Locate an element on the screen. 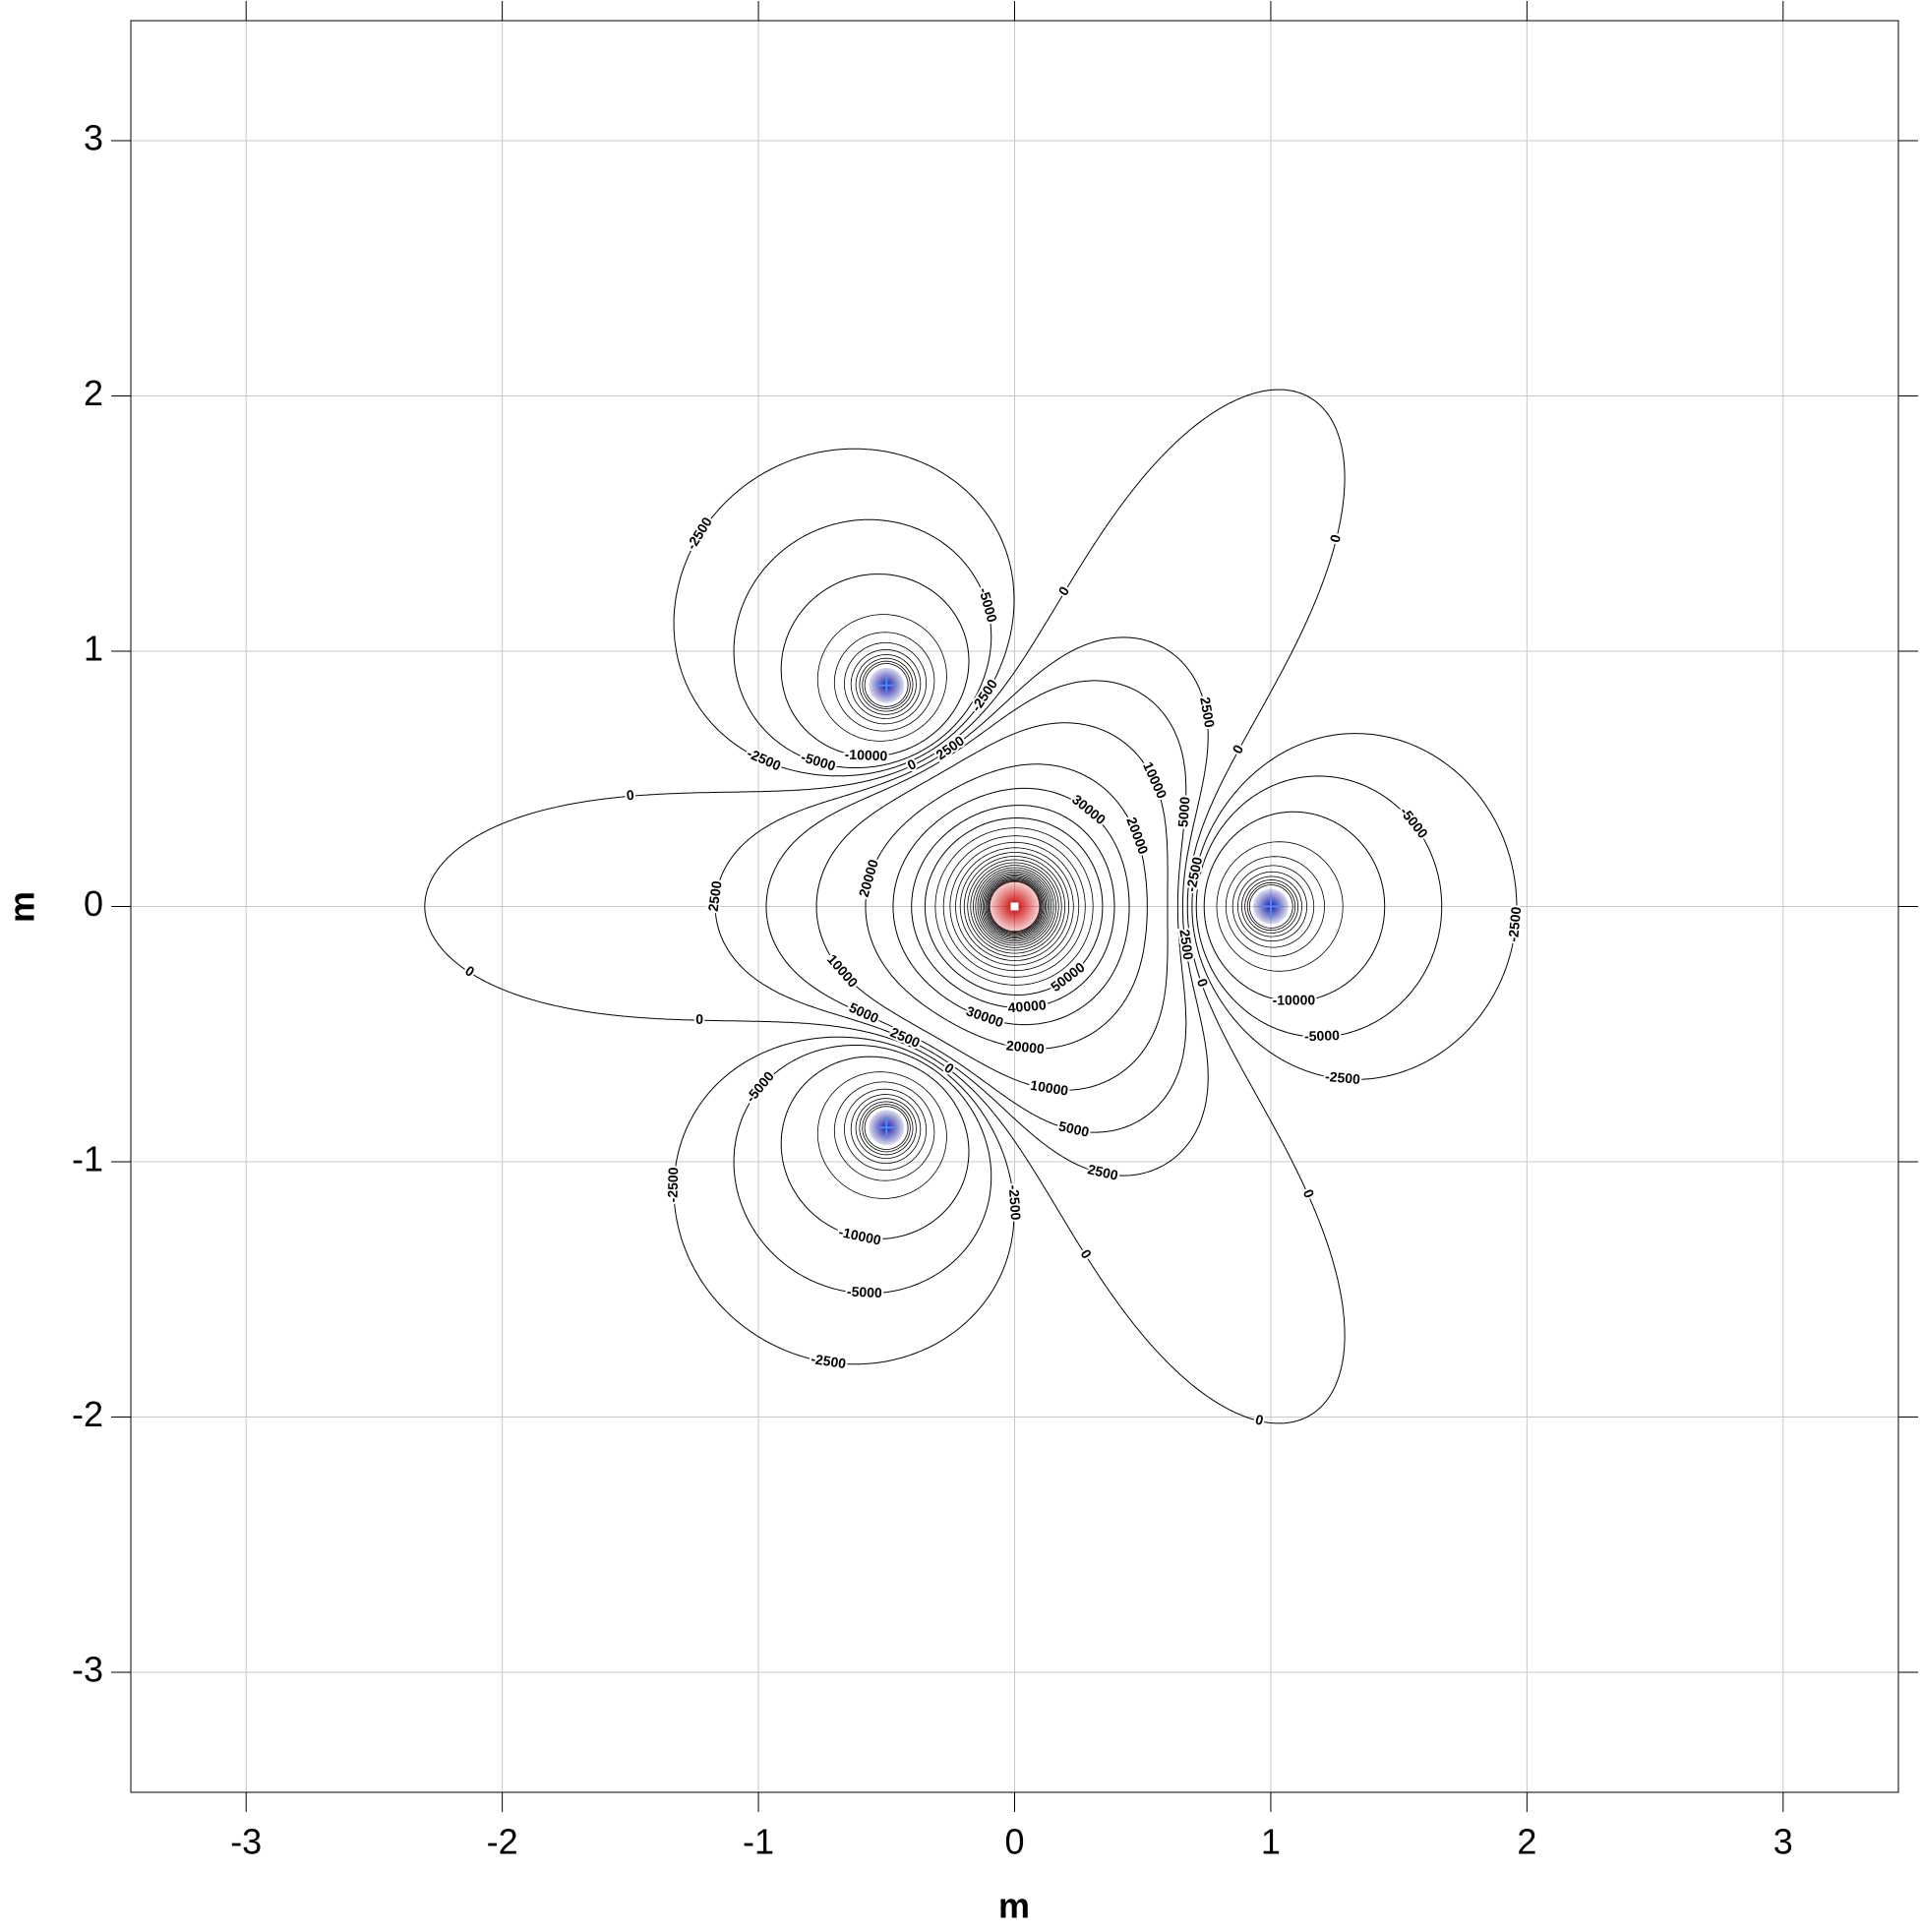 This screenshot has width=1922, height=1932. x-tick-label: 2 is located at coordinates (1526, 1842).